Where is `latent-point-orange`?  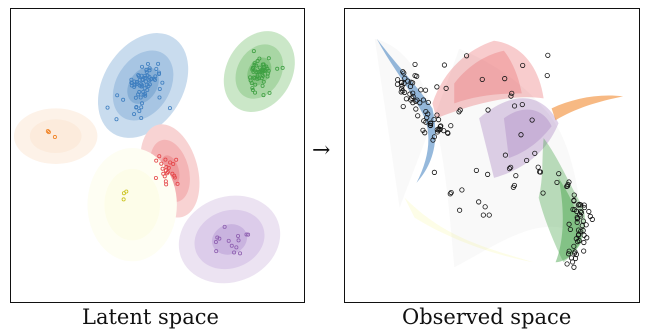 latent-point-orange is located at coordinates (54, 137).